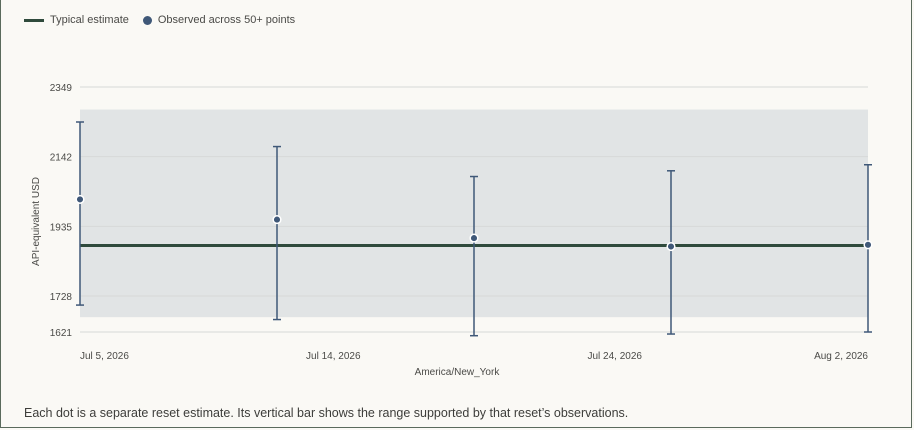 The width and height of the screenshot is (914, 430). I want to click on legend-dot-swatch, so click(147, 20).